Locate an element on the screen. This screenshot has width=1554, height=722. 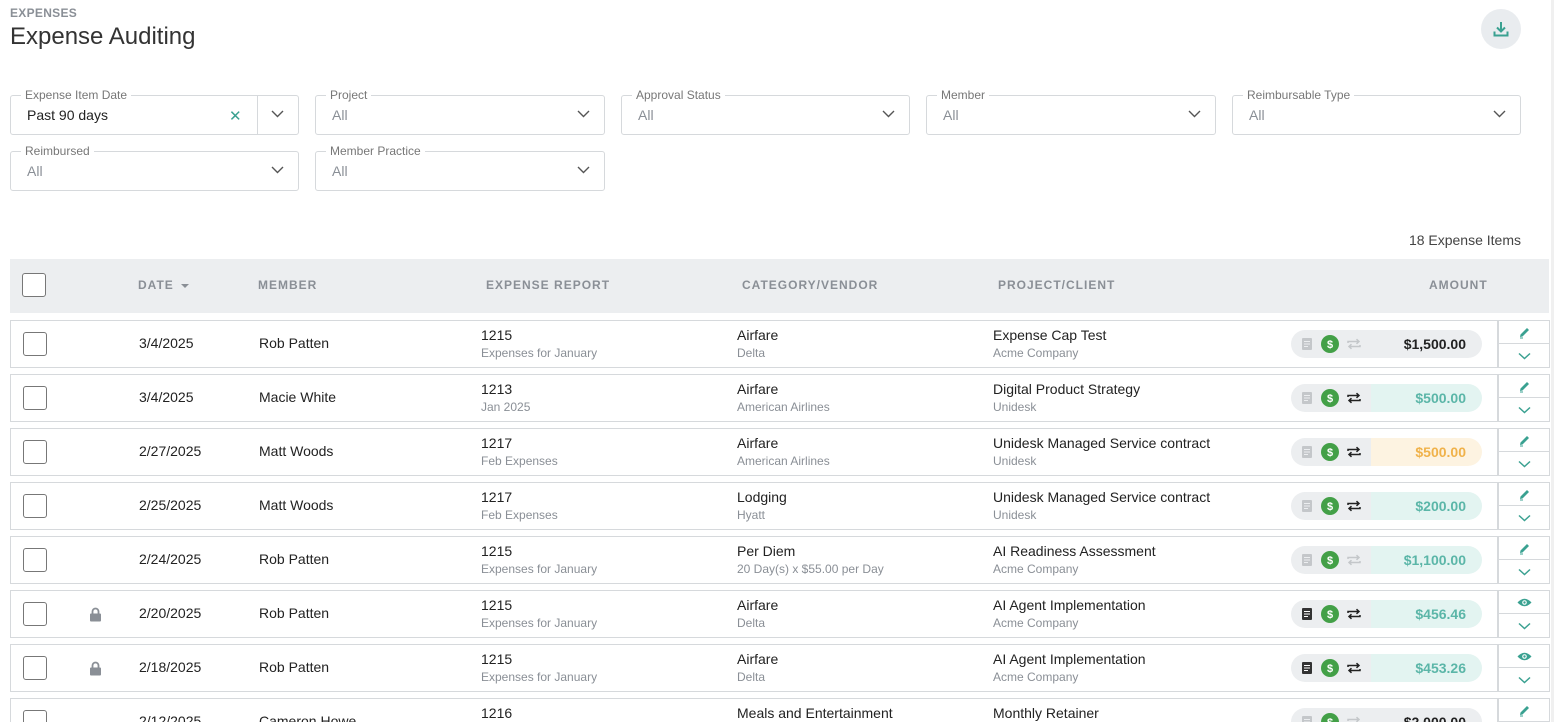
download-button is located at coordinates (1501, 29).